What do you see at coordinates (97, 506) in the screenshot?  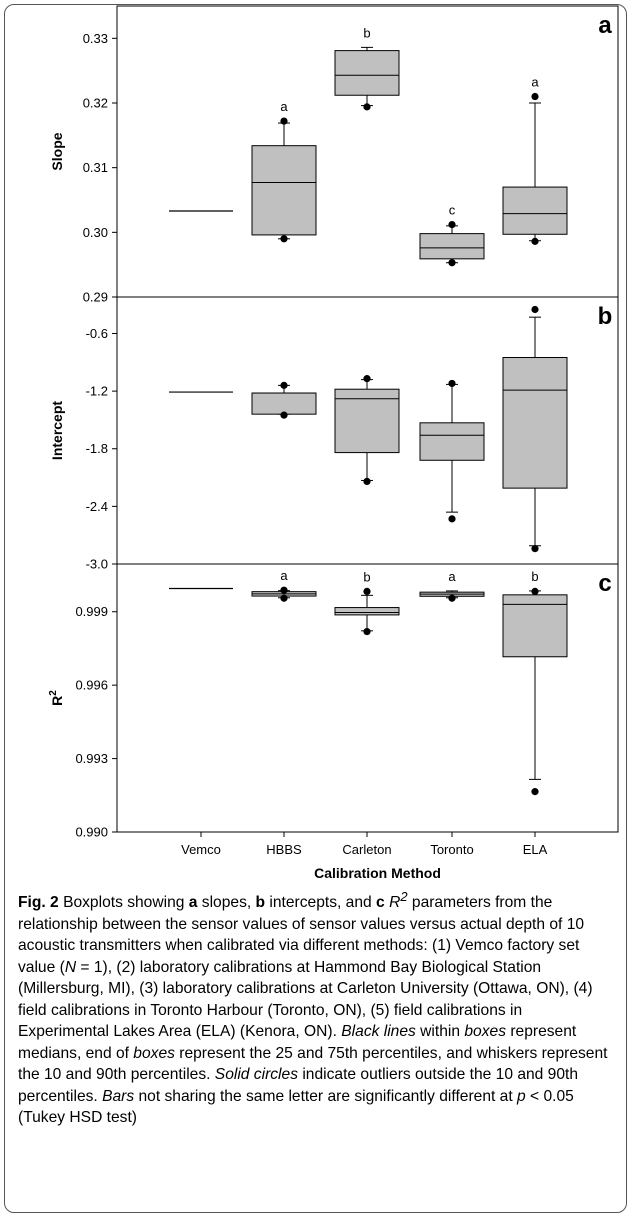 I see `y-tick-label: -2.4` at bounding box center [97, 506].